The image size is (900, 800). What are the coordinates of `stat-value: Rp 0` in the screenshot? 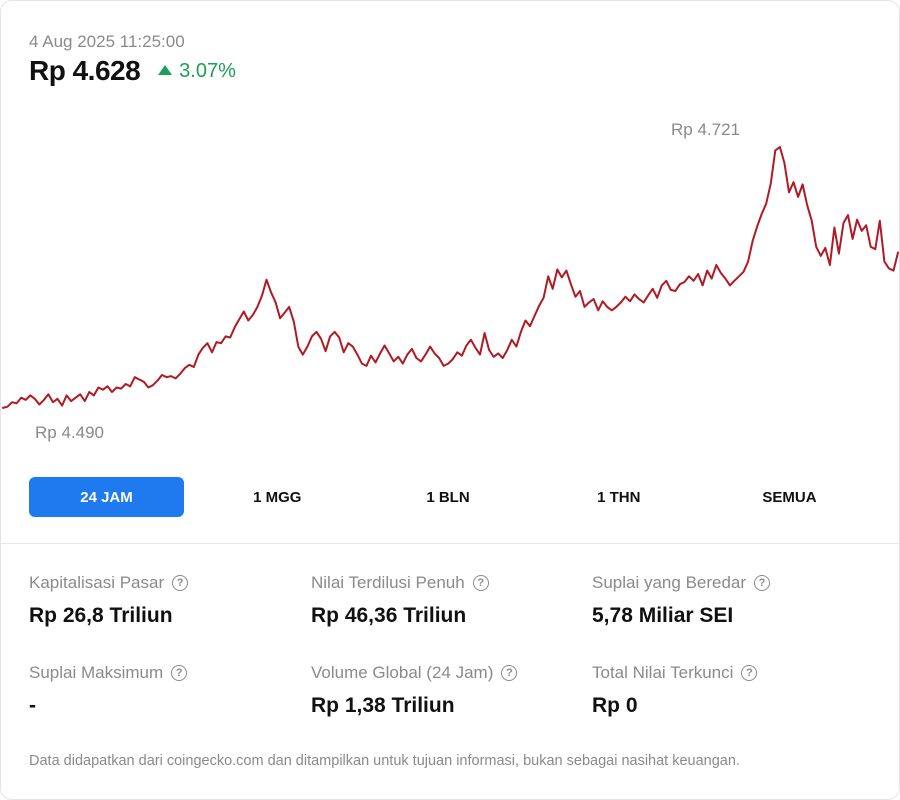 It's located at (615, 705).